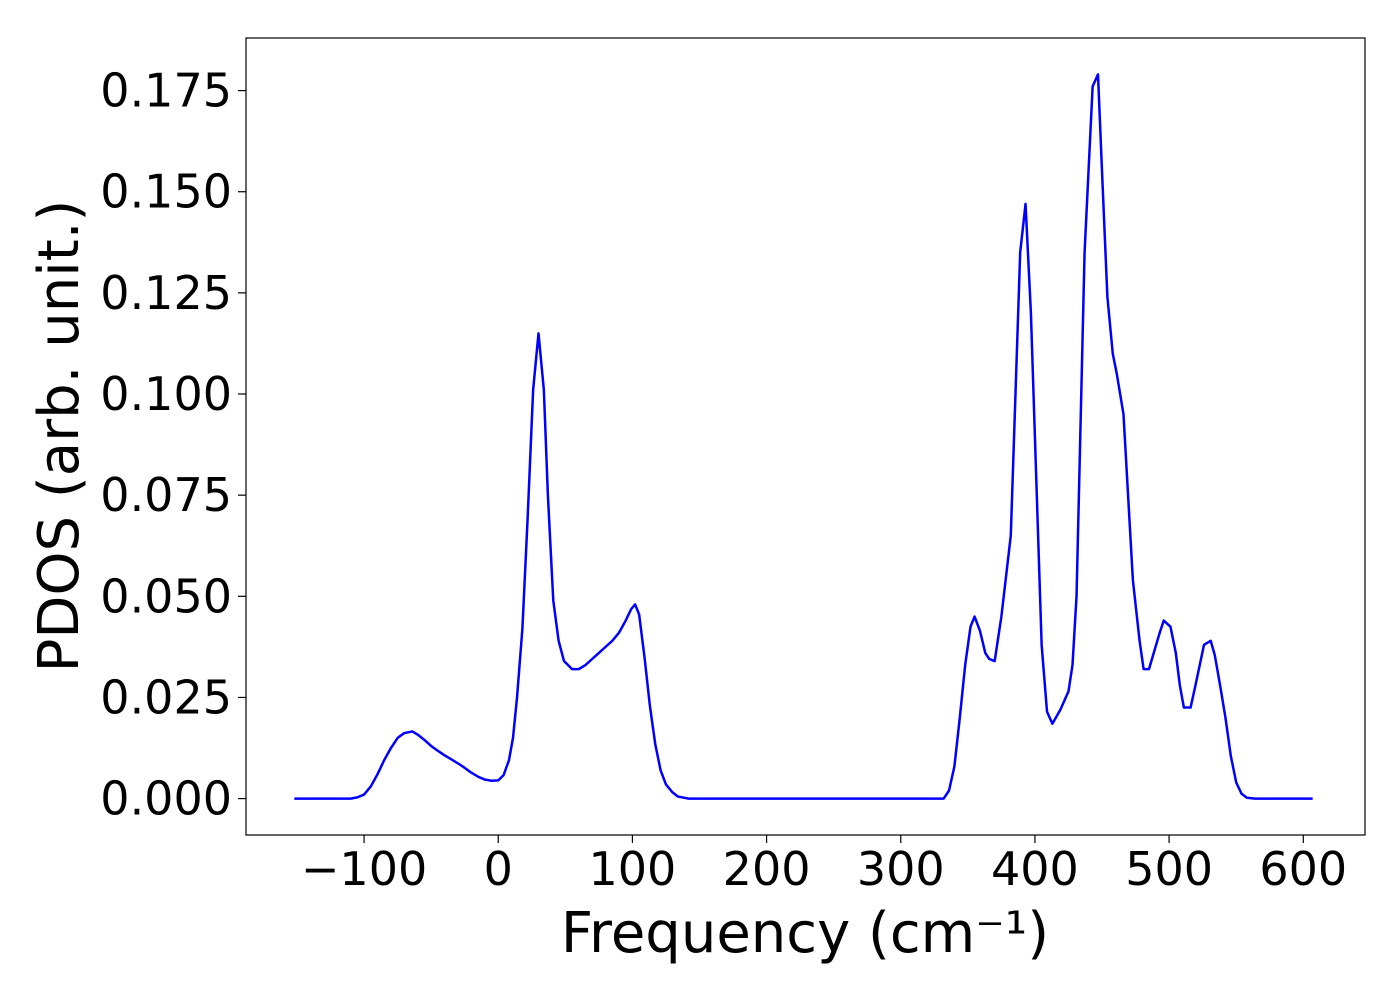 The image size is (1400, 1000). Describe the element at coordinates (901, 869) in the screenshot. I see `x-tick-label: 300` at that location.